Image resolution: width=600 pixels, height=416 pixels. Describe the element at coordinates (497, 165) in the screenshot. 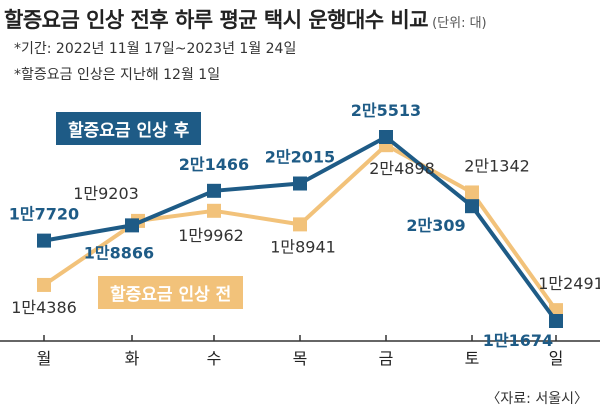

I see `before-data-label: 2만1342` at that location.